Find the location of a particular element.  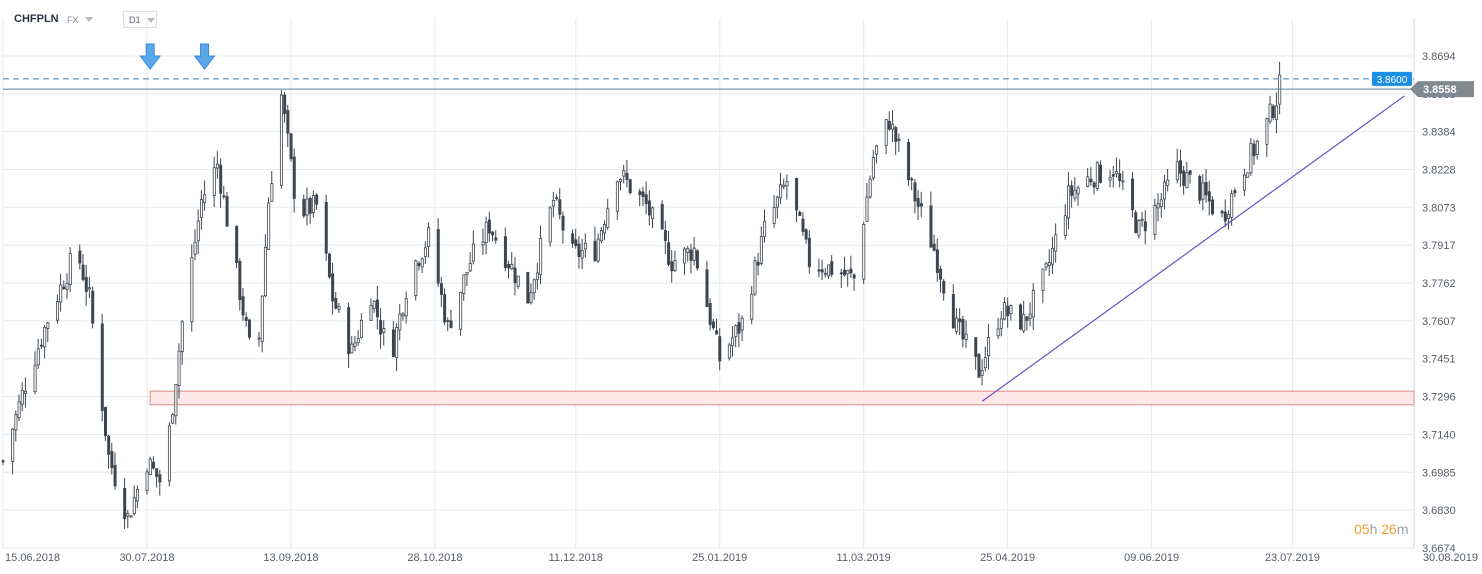

symbol-label: CHFPLN is located at coordinates (36, 19).